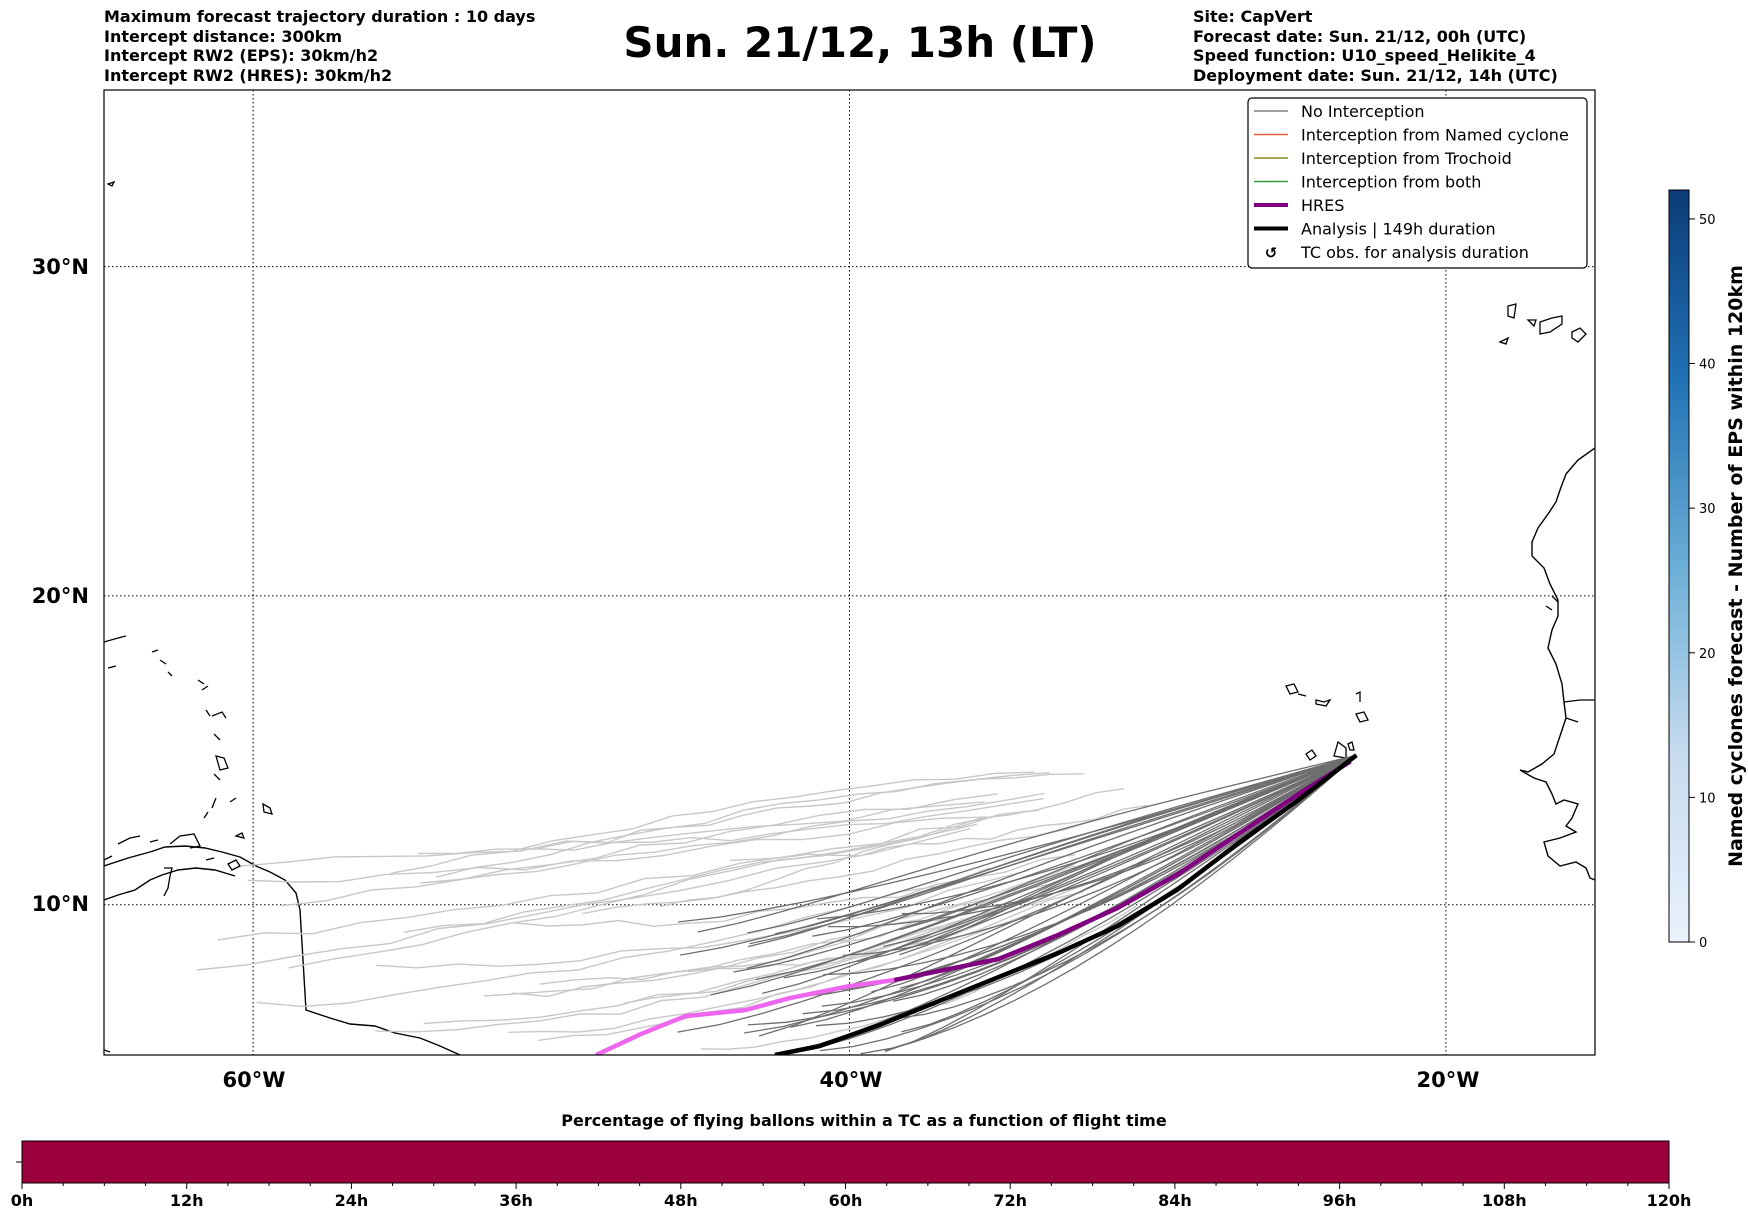 This screenshot has width=1748, height=1213. I want to click on coast-africa-details, so click(1570, 659).